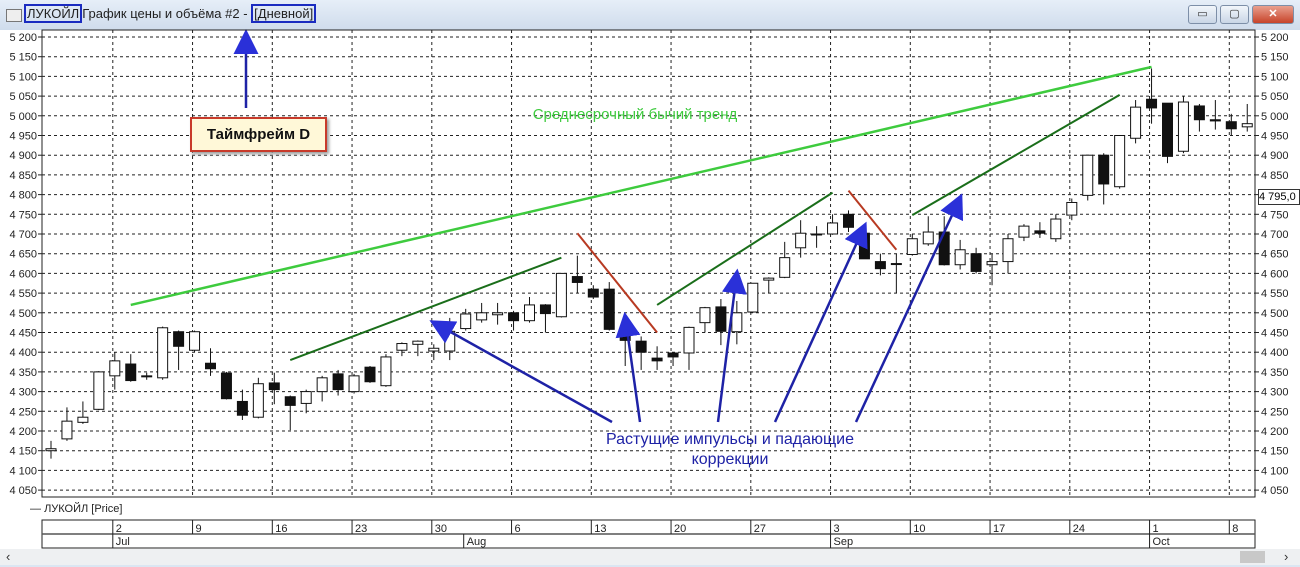  What do you see at coordinates (23, 491) in the screenshot?
I see `y-tick-label-left: 4 050` at bounding box center [23, 491].